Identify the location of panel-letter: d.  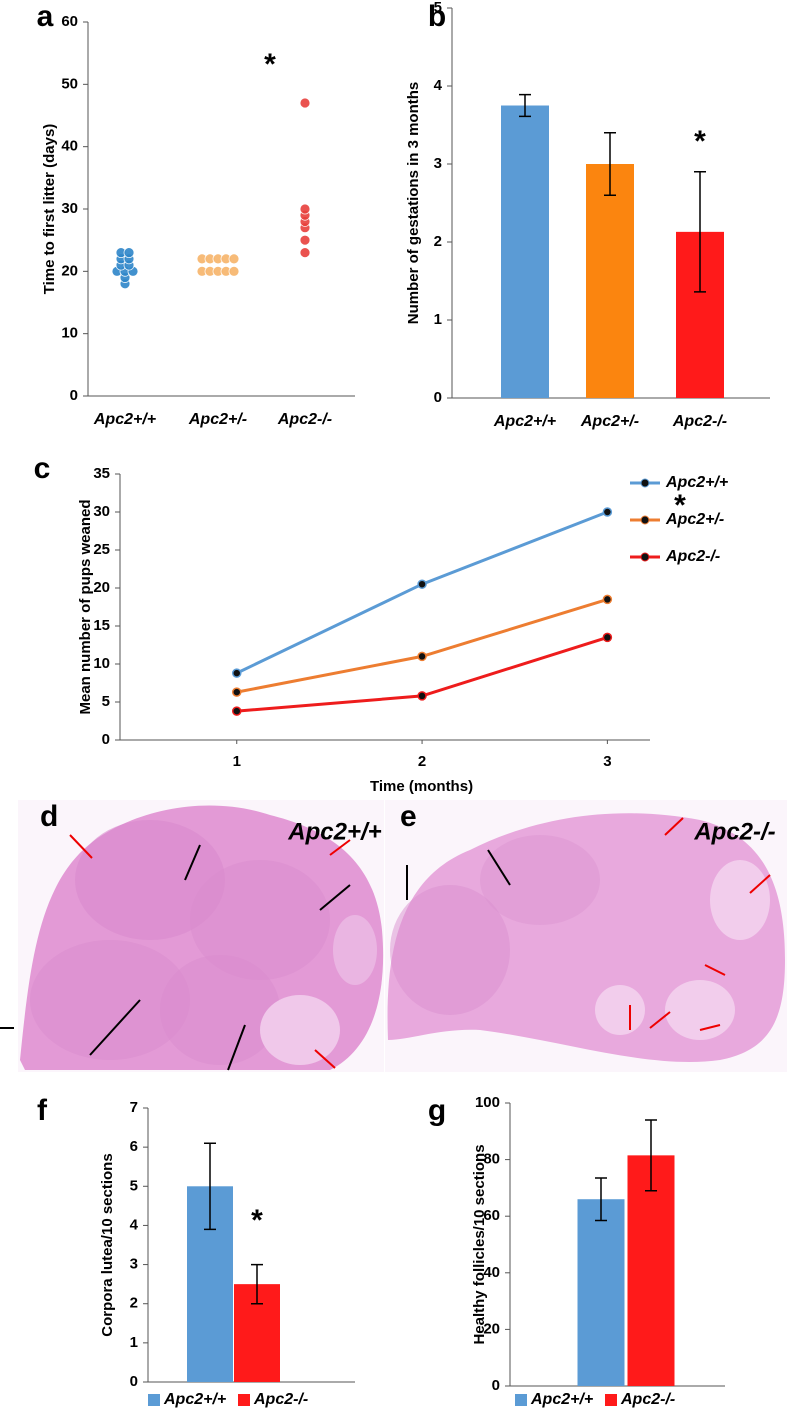
(49, 816).